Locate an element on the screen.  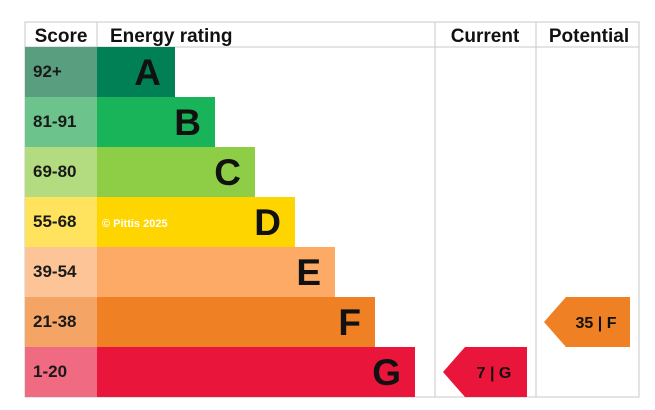
score-label-d: 55-68 is located at coordinates (54, 221).